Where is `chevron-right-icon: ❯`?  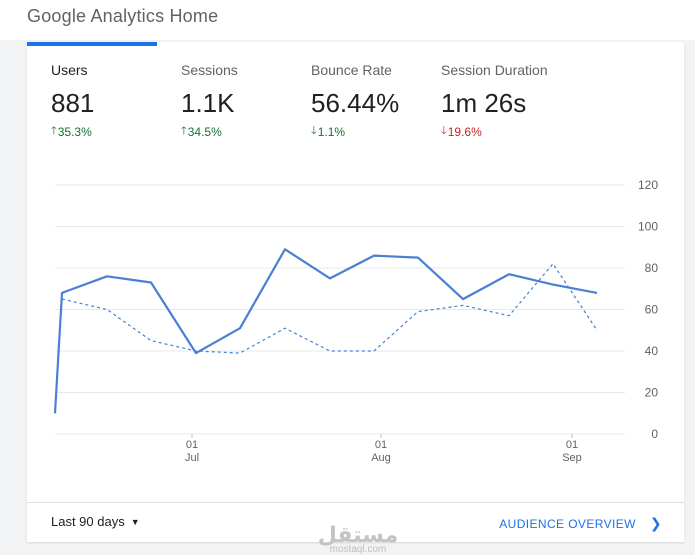 chevron-right-icon: ❯ is located at coordinates (656, 523).